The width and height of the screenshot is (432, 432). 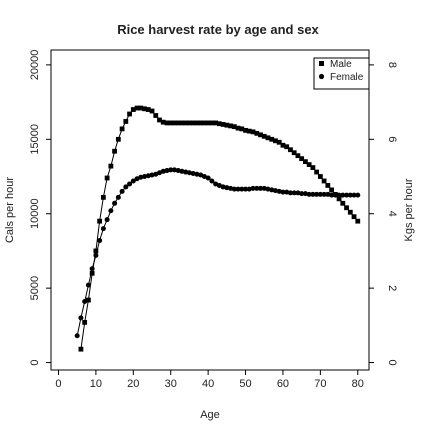 What do you see at coordinates (392, 362) in the screenshot?
I see `y2-tick-label: 0` at bounding box center [392, 362].